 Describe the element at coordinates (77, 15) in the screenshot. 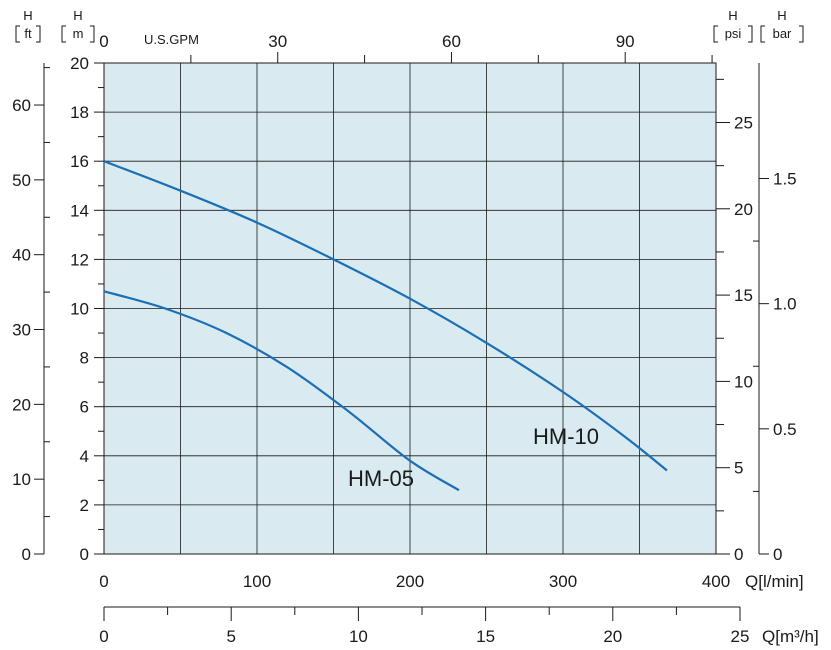

I see `m-axis-unit-h: H` at that location.